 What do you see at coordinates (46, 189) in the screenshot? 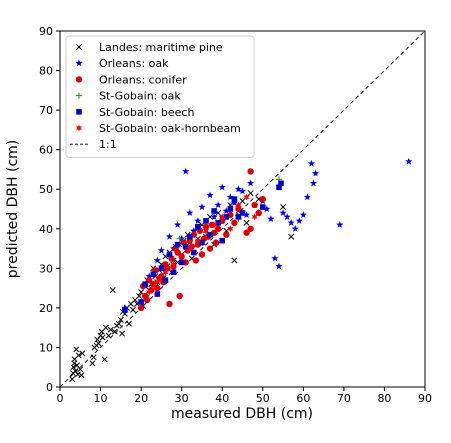
I see `y-tick-label: 50` at bounding box center [46, 189].